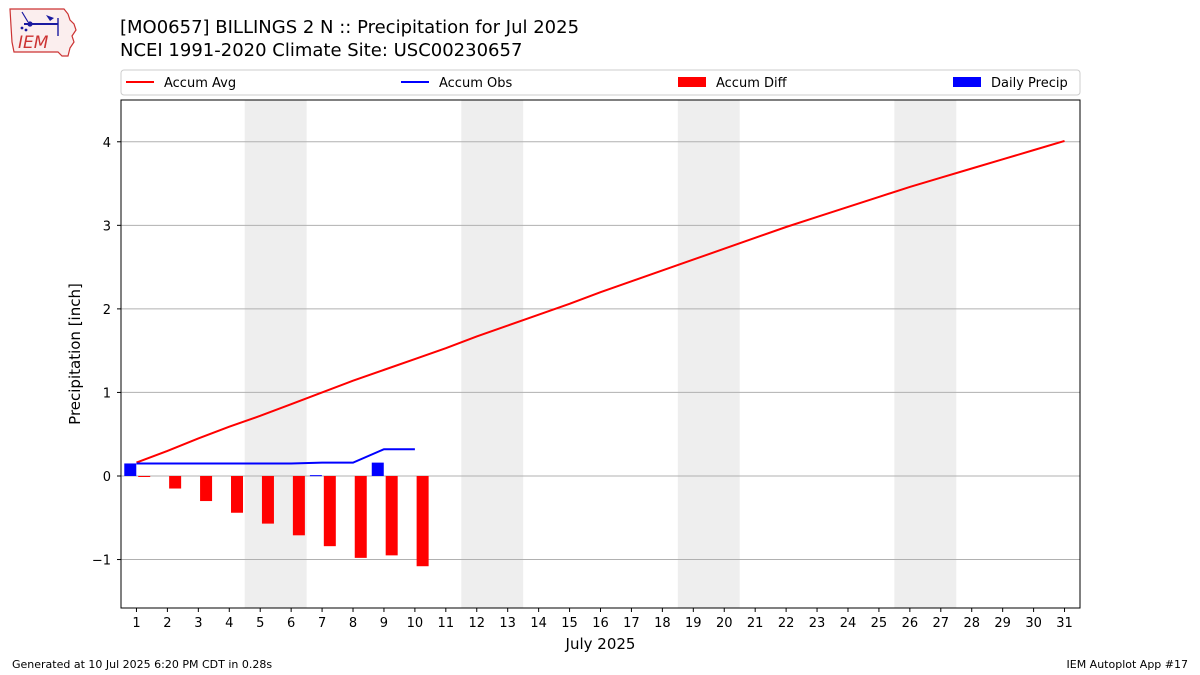  I want to click on legend-box, so click(600, 82).